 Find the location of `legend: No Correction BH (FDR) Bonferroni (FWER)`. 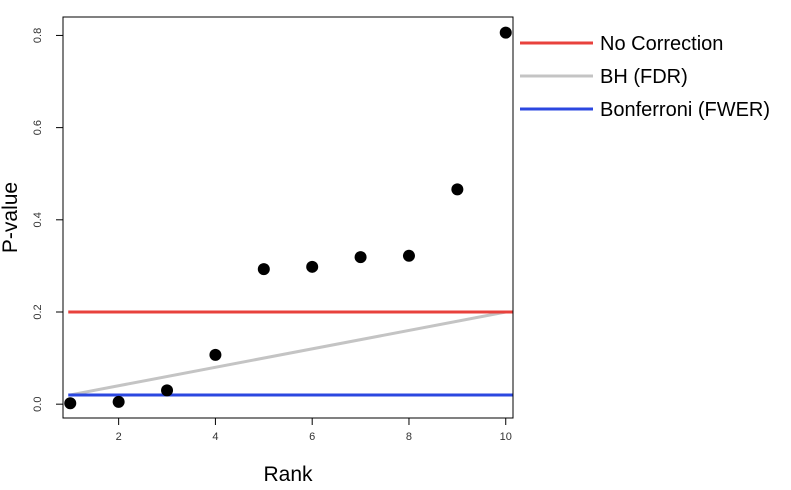

legend: No Correction BH (FDR) Bonferroni (FWER) is located at coordinates (645, 77).